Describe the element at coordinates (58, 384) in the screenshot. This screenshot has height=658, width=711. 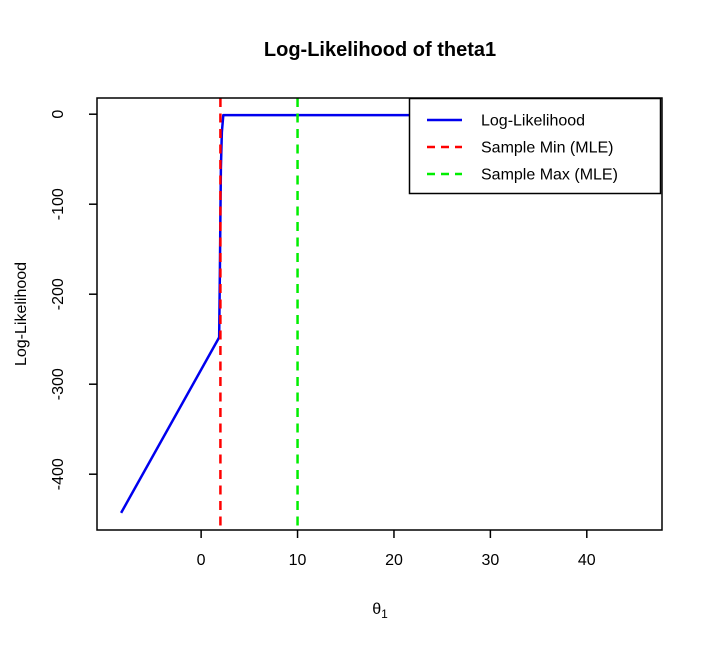
I see `y-tick-label: -300` at that location.